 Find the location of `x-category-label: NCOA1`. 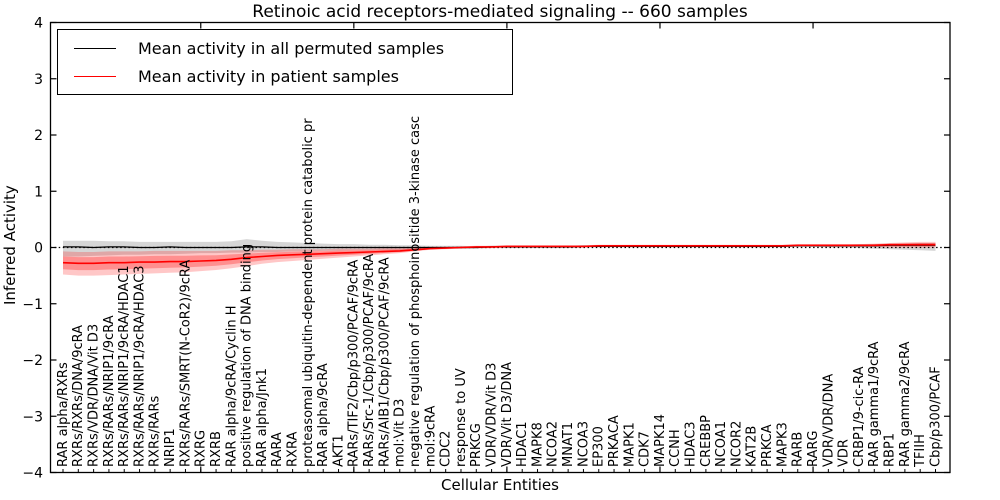

x-category-label: NCOA1 is located at coordinates (721, 444).